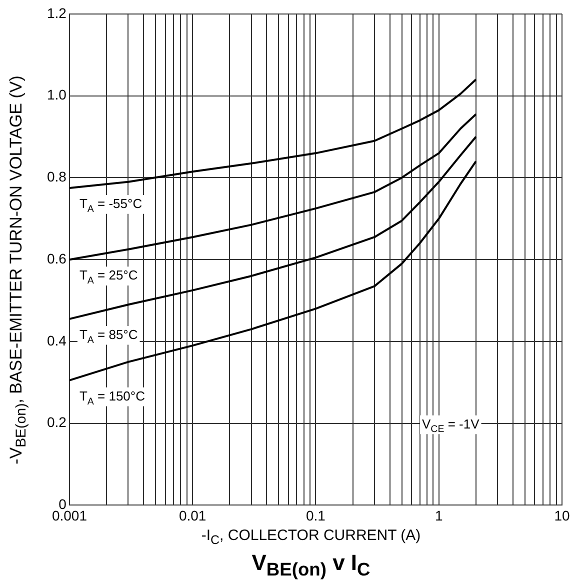 Image resolution: width=582 pixels, height=586 pixels. Describe the element at coordinates (311, 566) in the screenshot. I see `text: V$_{BE(on)}$ v I$_{C}$` at that location.